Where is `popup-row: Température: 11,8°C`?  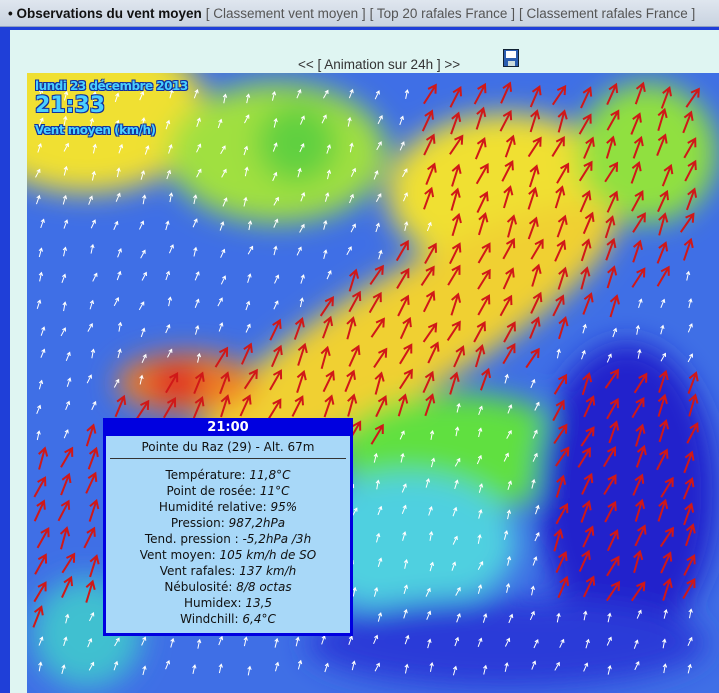
popup-row: Température: 11,8°C is located at coordinates (228, 475).